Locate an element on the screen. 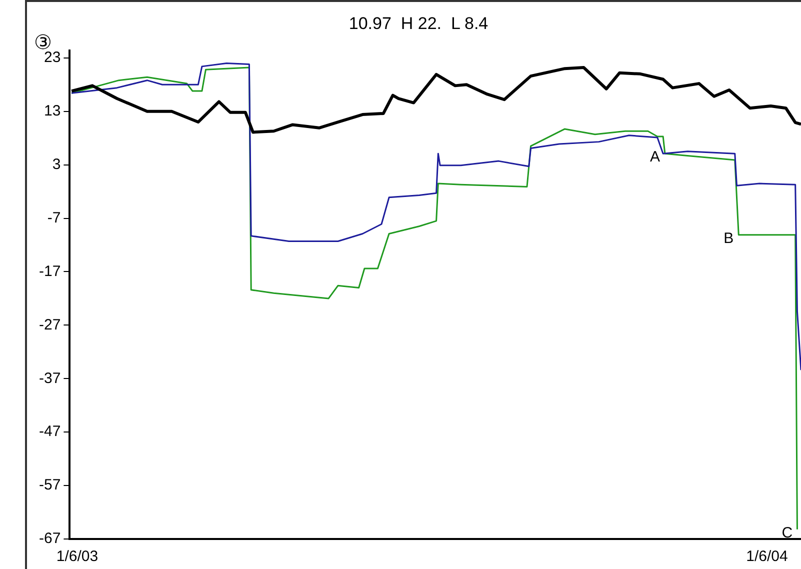  y-tick-label: -67 is located at coordinates (49, 539).